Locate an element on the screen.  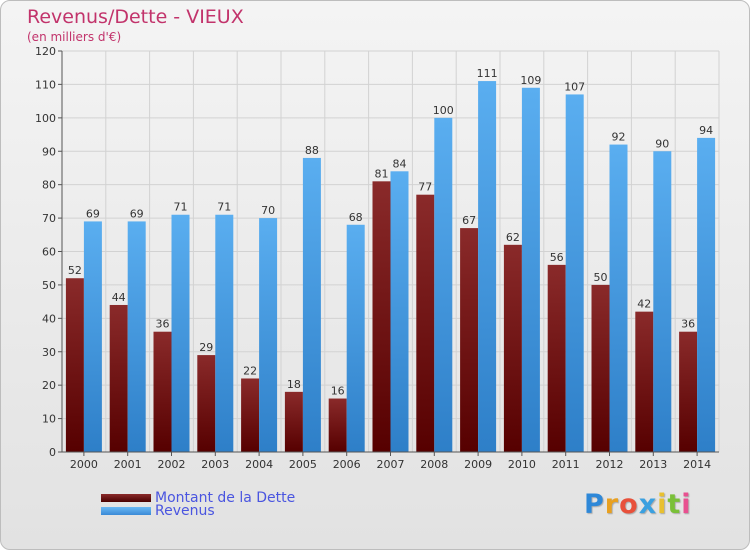
x-tick-label: 2009 is located at coordinates (478, 464).